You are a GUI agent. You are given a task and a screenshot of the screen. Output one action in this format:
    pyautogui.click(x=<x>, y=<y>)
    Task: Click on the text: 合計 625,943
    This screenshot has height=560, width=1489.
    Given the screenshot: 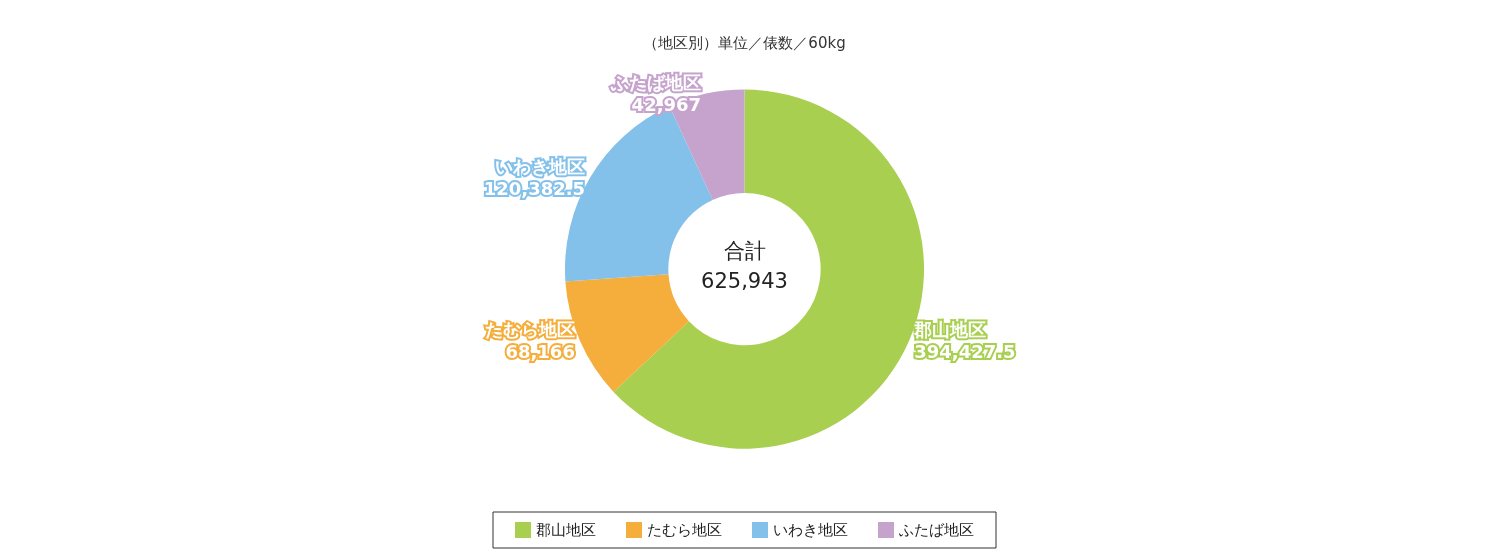 What is the action you would take?
    pyautogui.click(x=744, y=266)
    